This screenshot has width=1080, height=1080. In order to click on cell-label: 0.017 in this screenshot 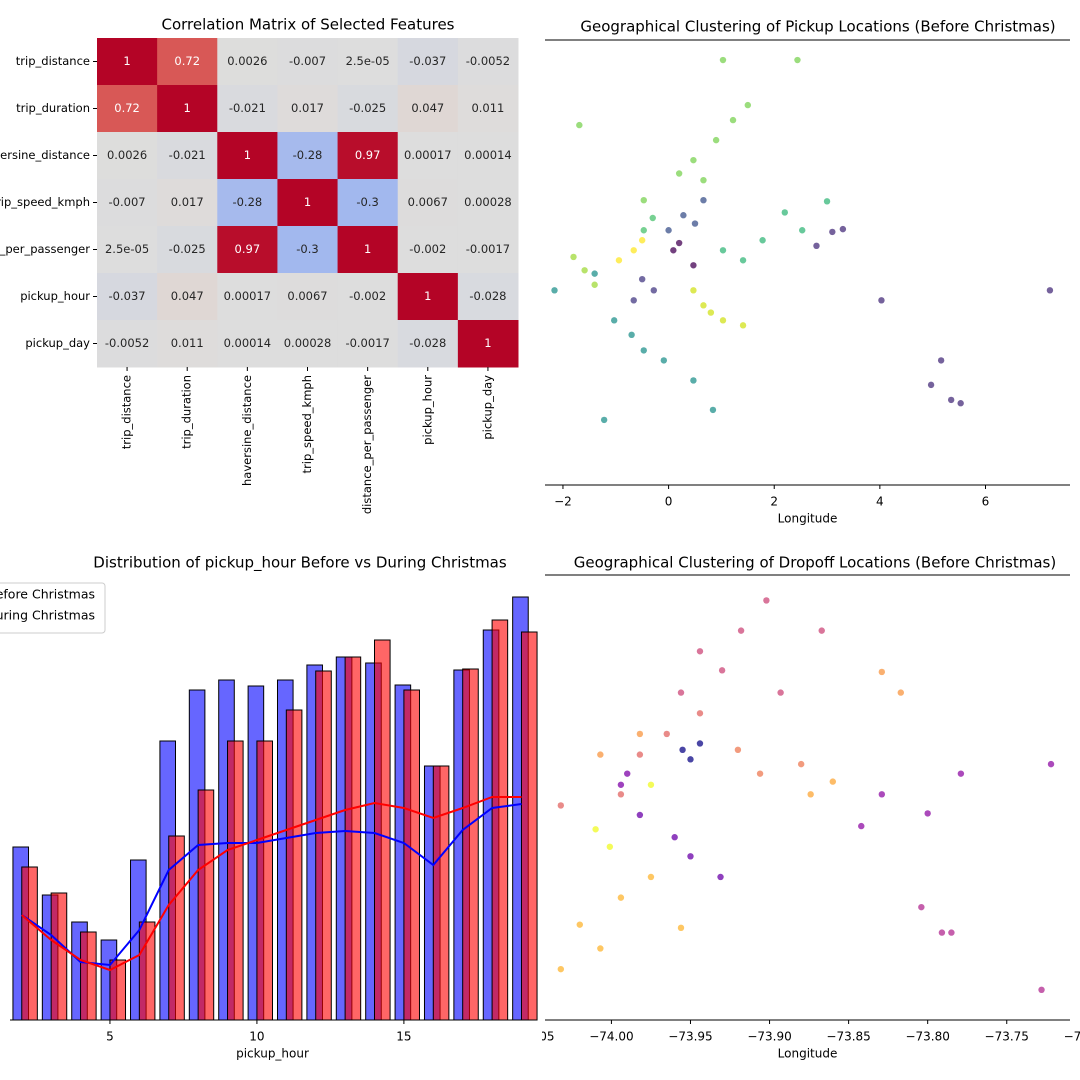, I will do `click(307, 108)`.